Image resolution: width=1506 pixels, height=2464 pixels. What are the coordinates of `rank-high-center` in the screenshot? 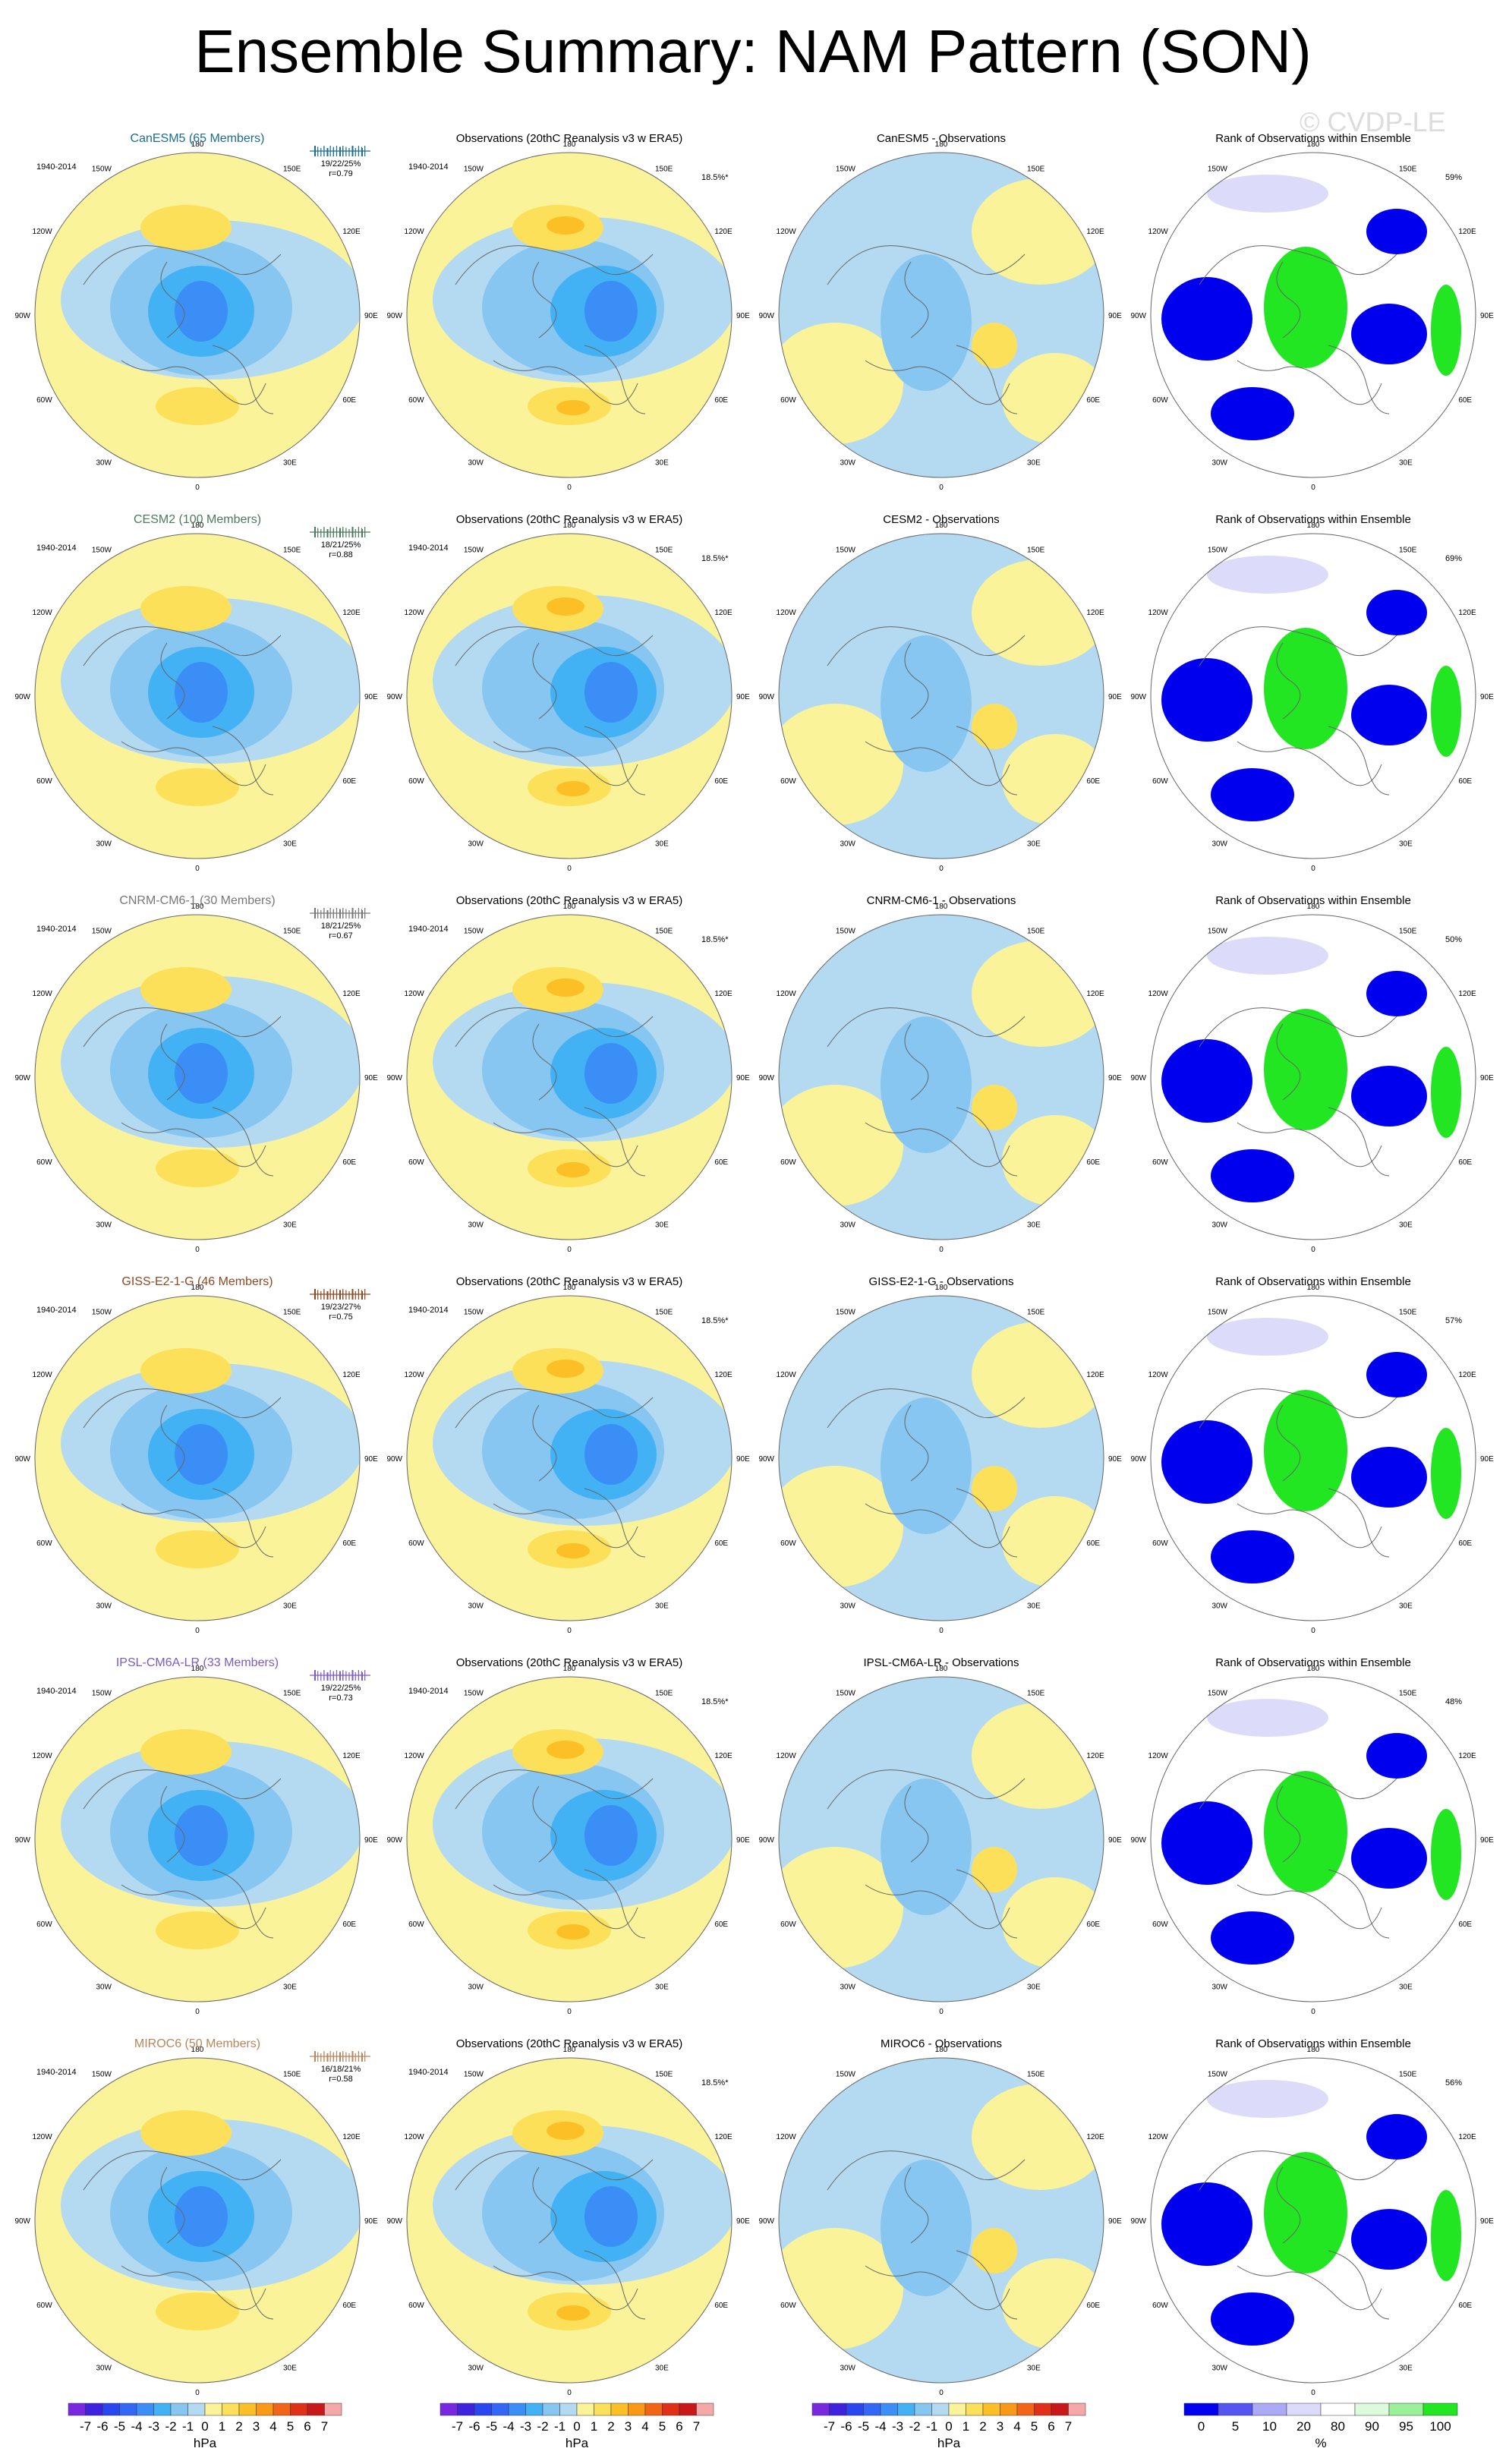 It's located at (1305, 1070).